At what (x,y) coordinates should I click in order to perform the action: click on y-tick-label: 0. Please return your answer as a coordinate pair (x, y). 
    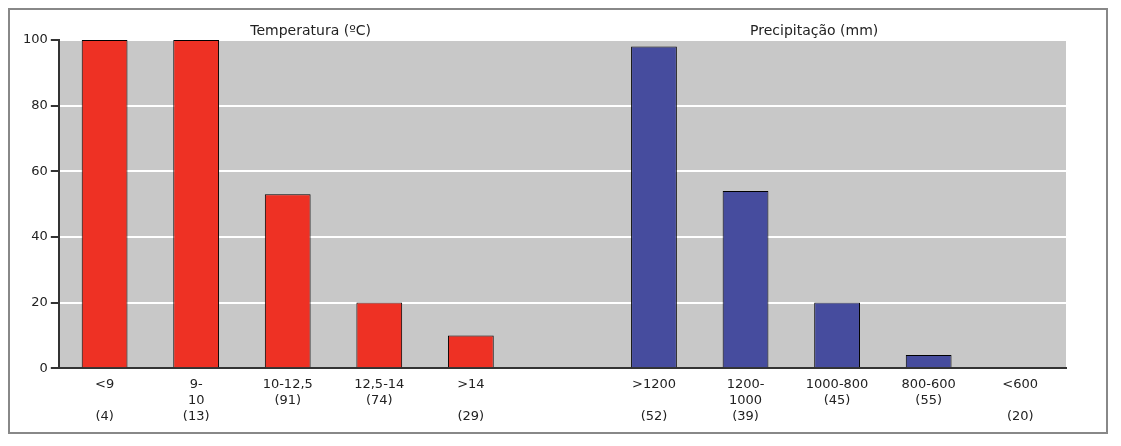
    Looking at the image, I should click on (43, 367).